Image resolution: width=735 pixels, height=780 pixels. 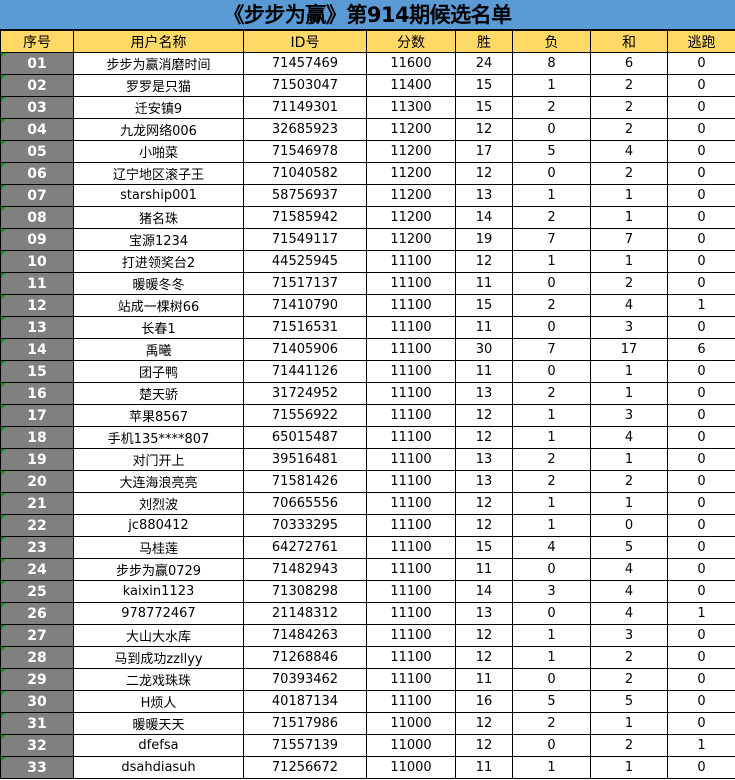 I want to click on col-score: 分数, so click(x=411, y=41).